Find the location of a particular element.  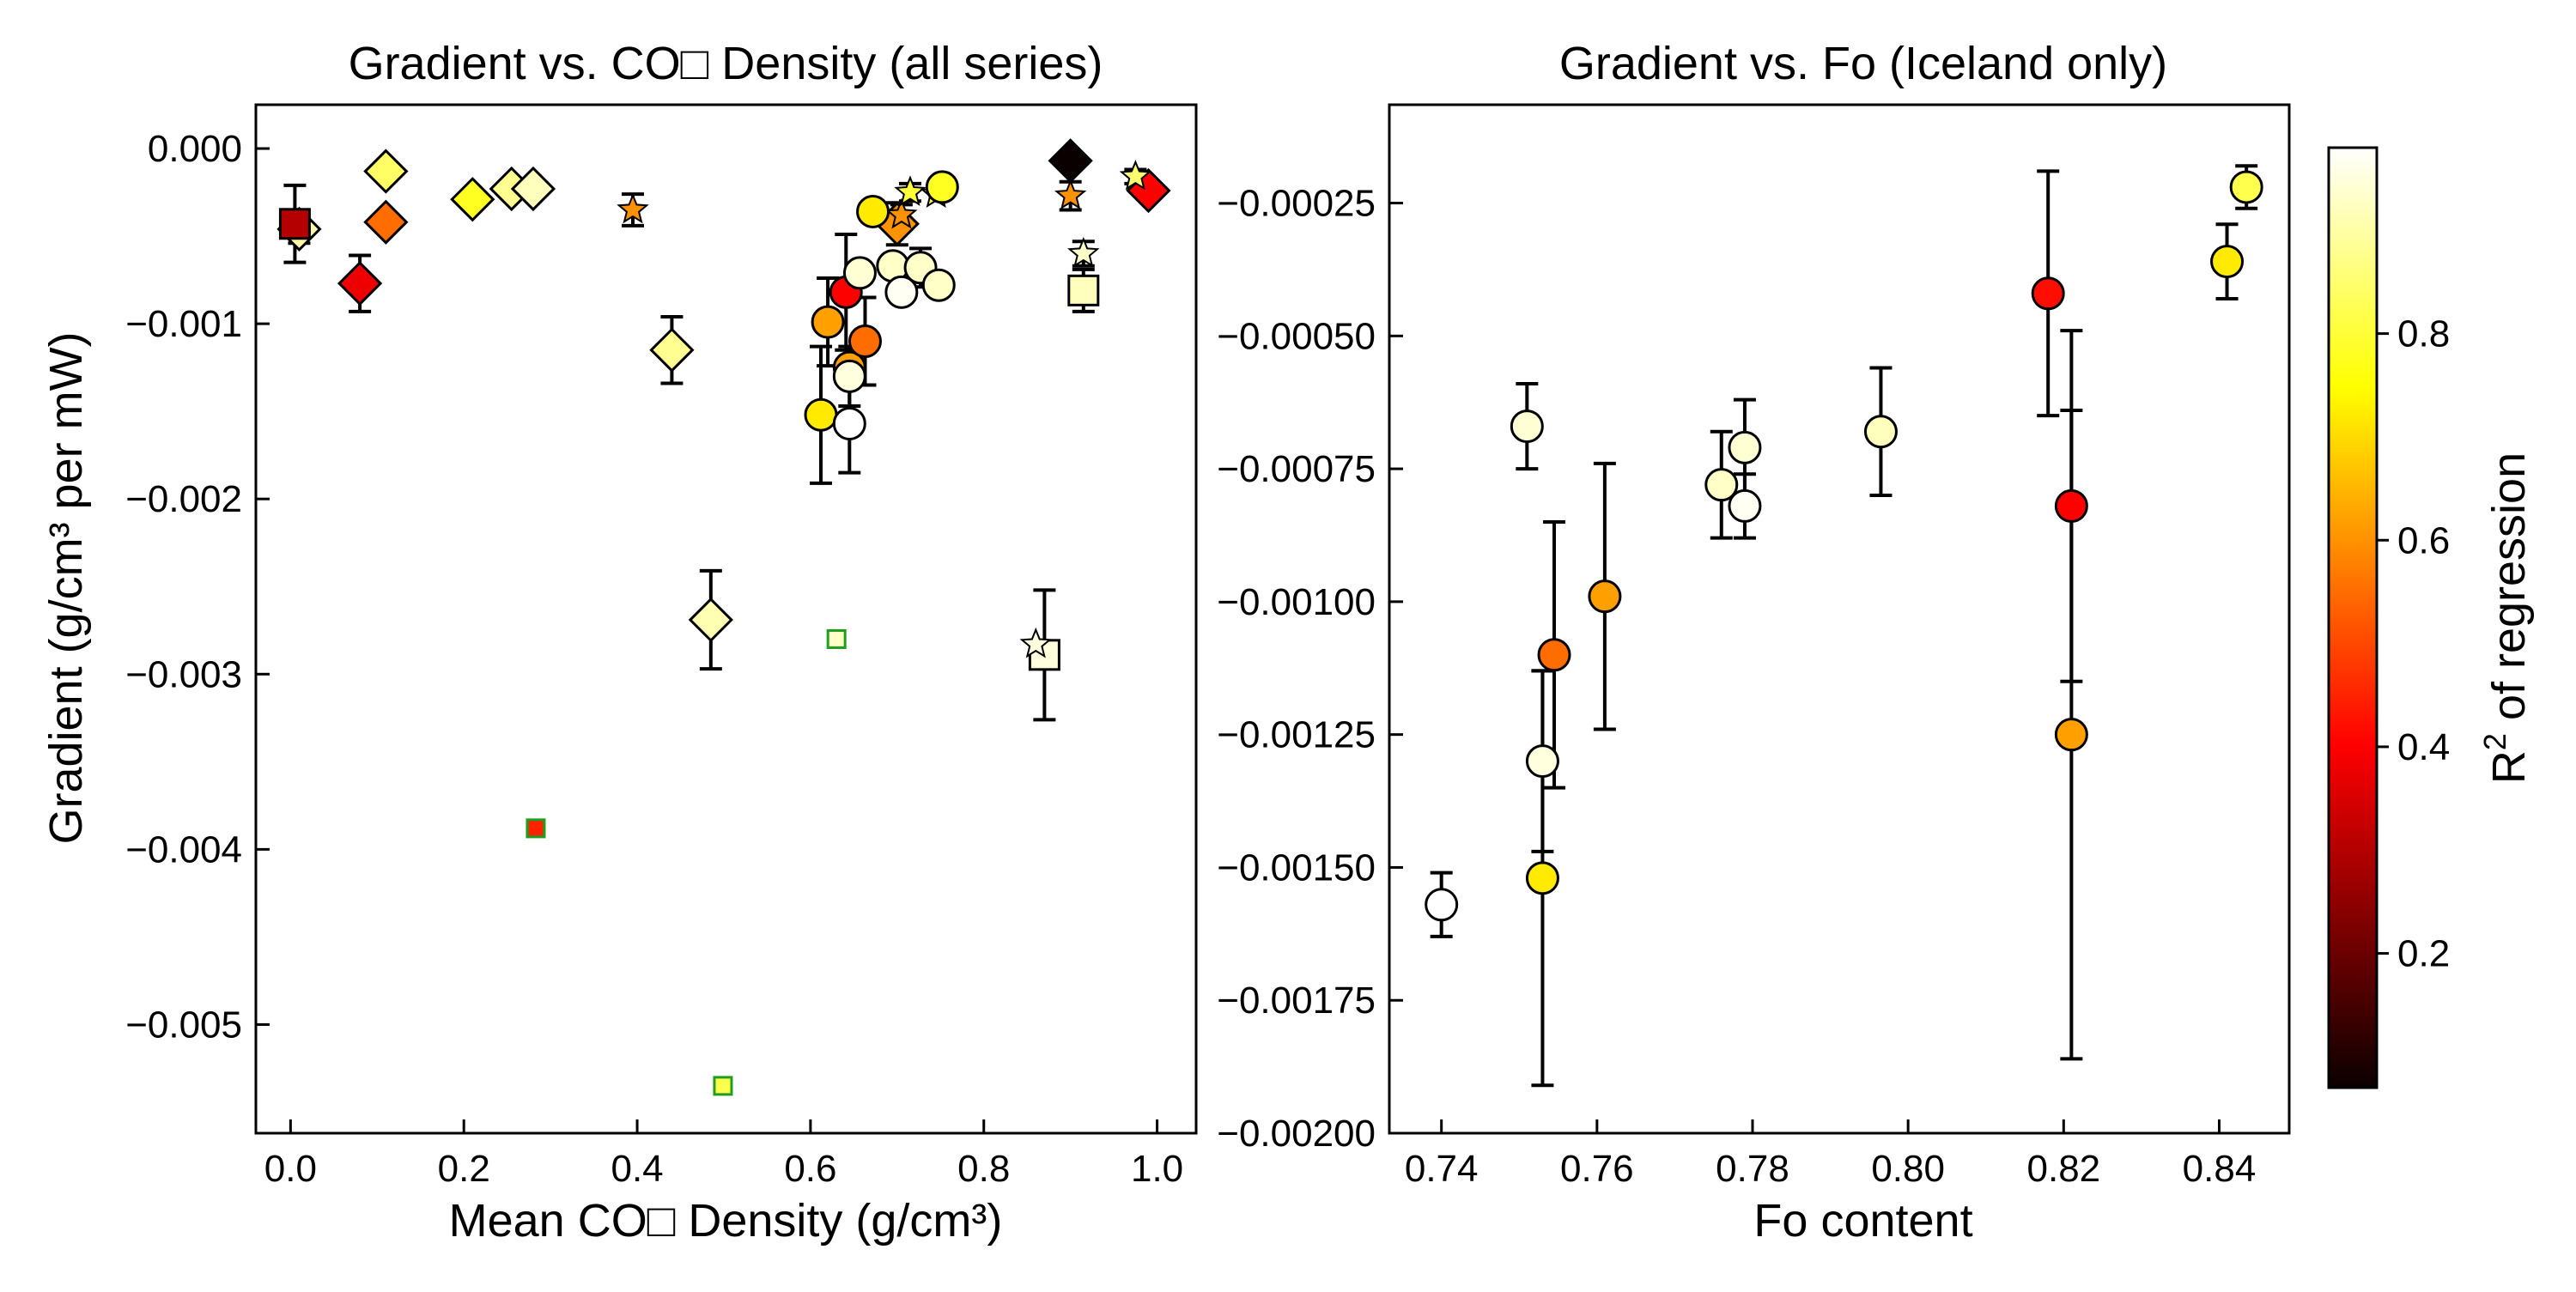

left-x-tick-label: 0.8 is located at coordinates (984, 1169).